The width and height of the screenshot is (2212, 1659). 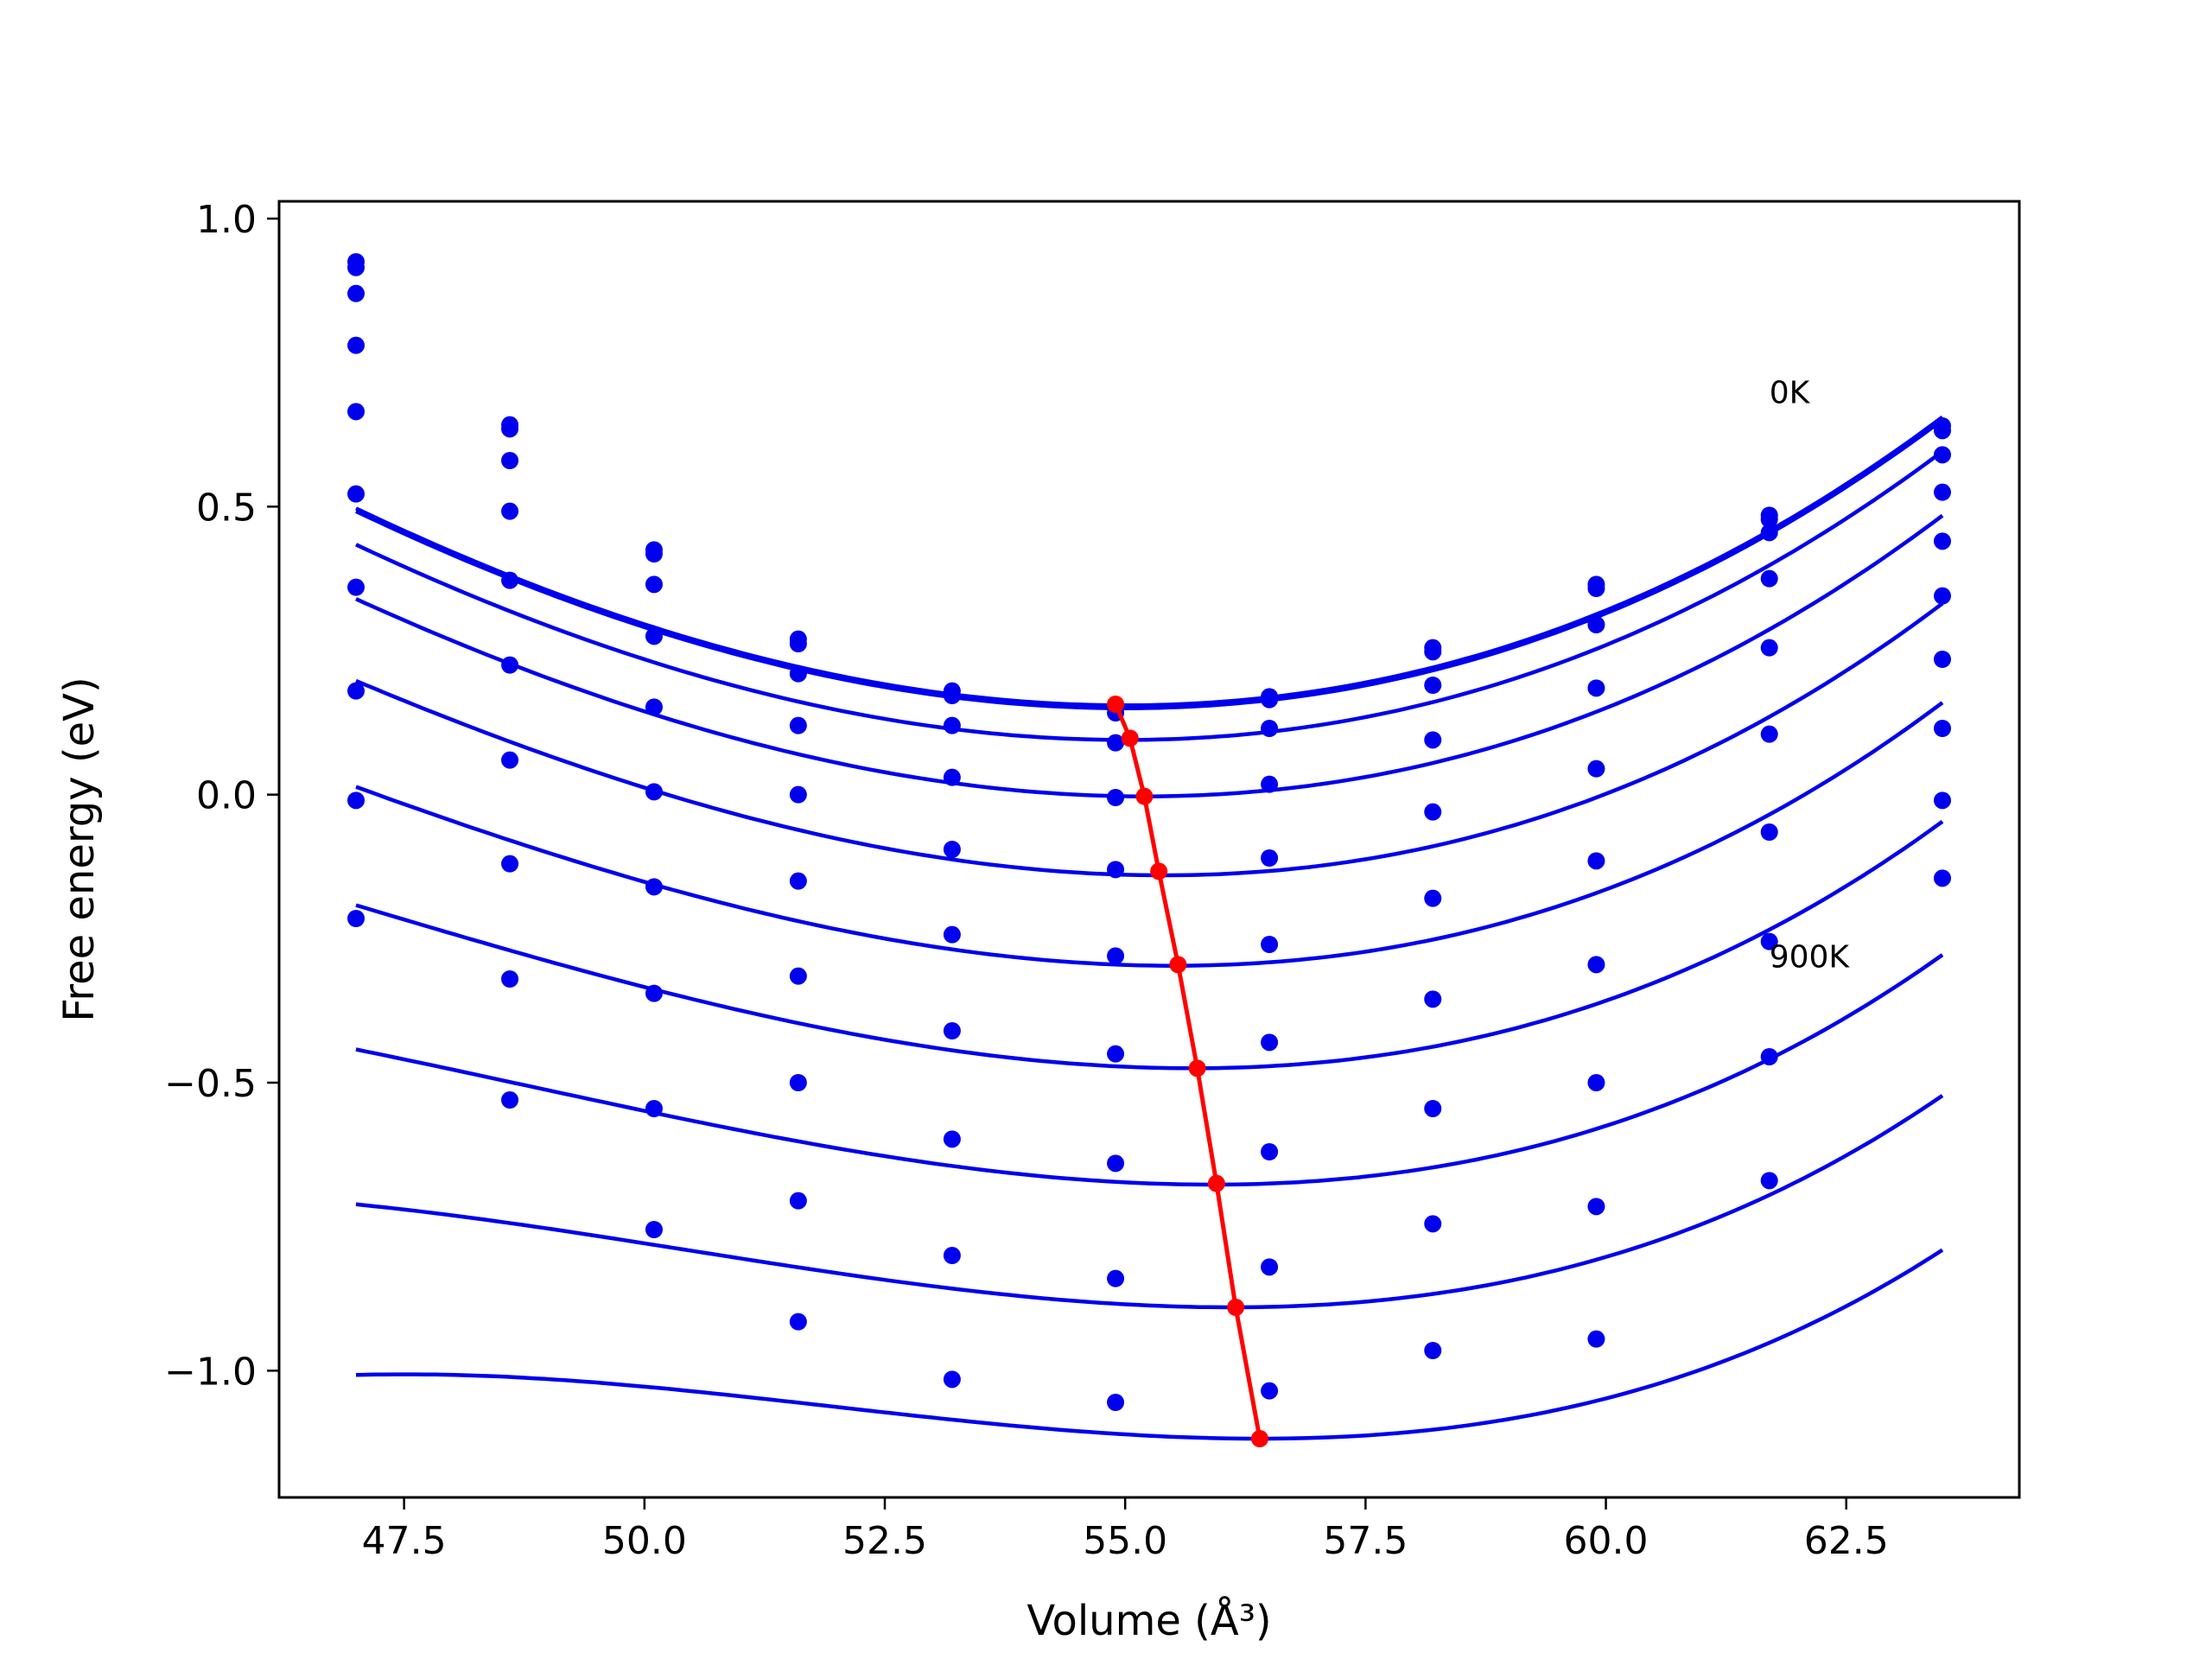 What do you see at coordinates (1811, 958) in the screenshot?
I see `temperature-annotation: 900K` at bounding box center [1811, 958].